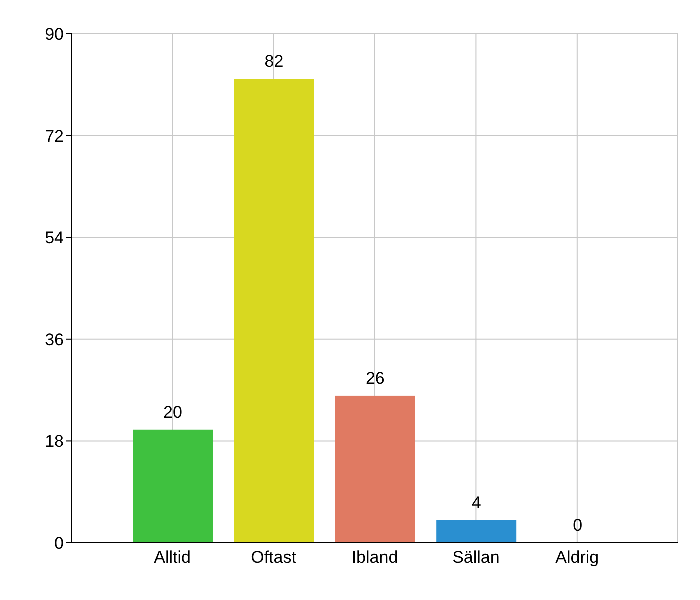  Describe the element at coordinates (476, 558) in the screenshot. I see `x-tick-label: Sällan` at that location.